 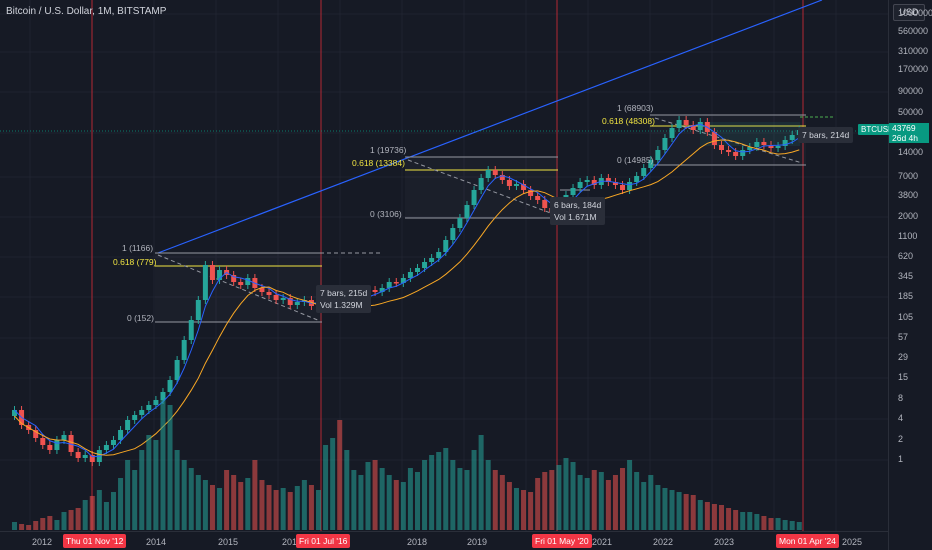 What do you see at coordinates (906, 256) in the screenshot?
I see `price-tick: 620` at bounding box center [906, 256].